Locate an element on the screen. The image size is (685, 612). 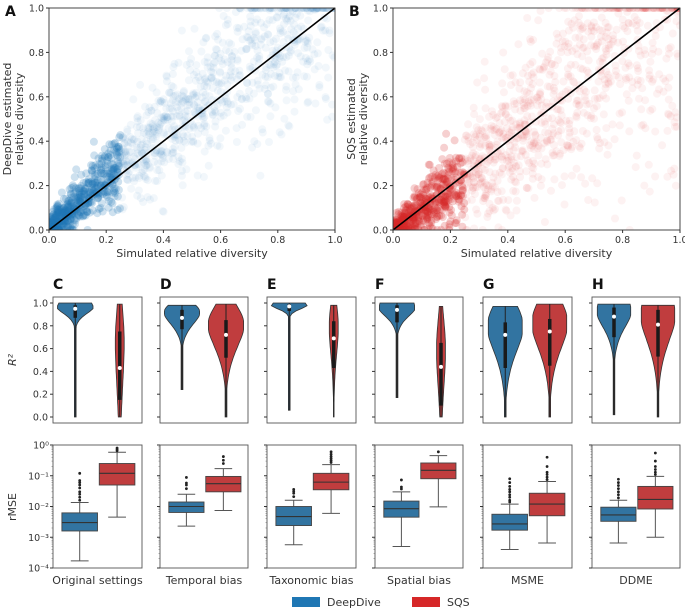
box-sqs is located at coordinates (117, 474).